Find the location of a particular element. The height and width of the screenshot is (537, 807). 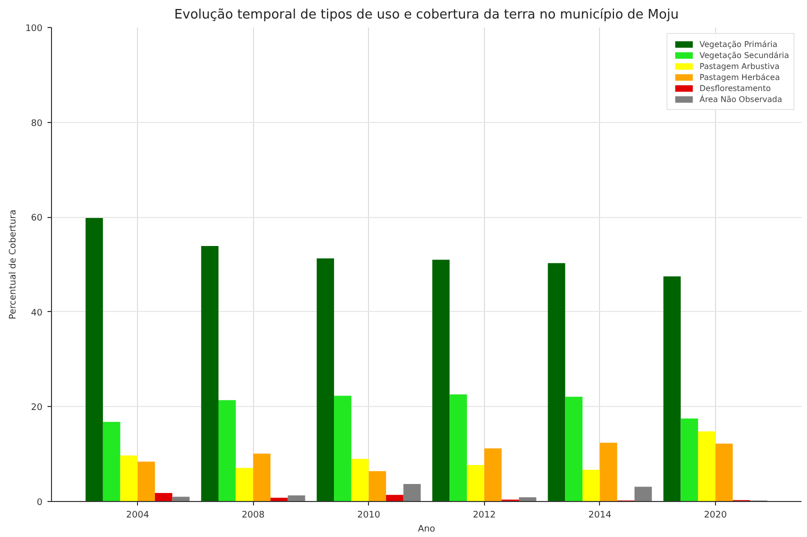

x-tick-label: 2012 is located at coordinates (484, 515).